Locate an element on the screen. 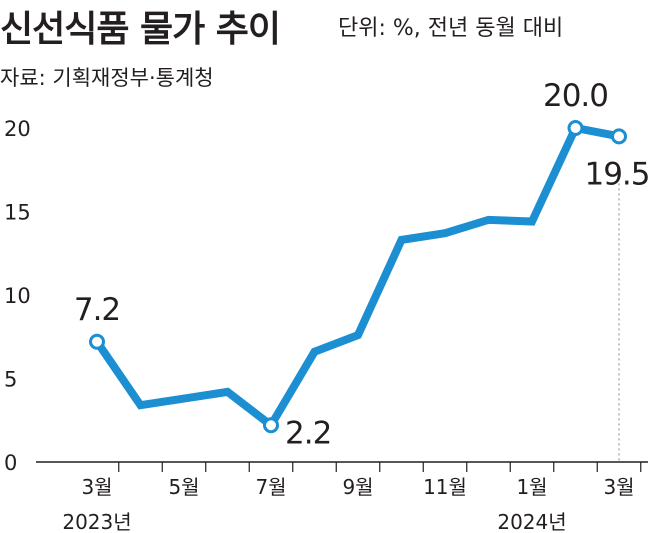 The width and height of the screenshot is (648, 533). data-label: 7.2 is located at coordinates (97, 310).